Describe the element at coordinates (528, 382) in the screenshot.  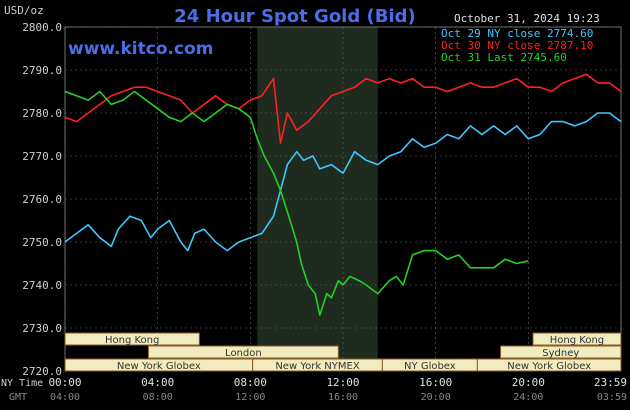
I see `x-tick-label: 20:00` at that location.